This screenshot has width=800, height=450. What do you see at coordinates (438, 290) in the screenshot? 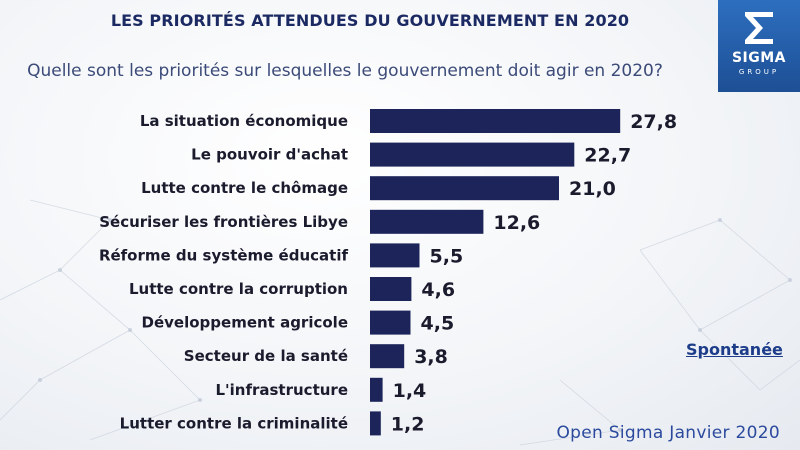
I see `value-label: 4,6` at bounding box center [438, 290].